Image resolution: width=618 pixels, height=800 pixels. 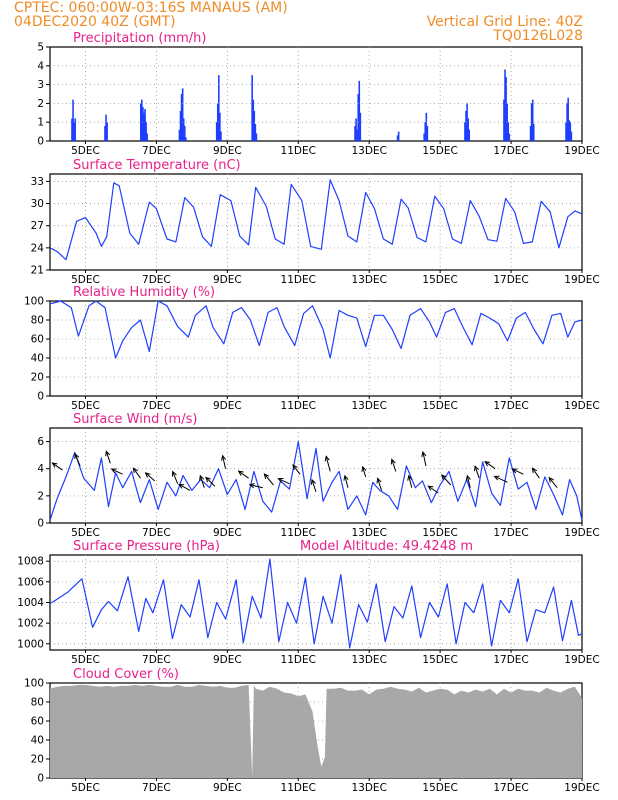 What do you see at coordinates (368, 151) in the screenshot?
I see `x-tick-label: 13DEC` at bounding box center [368, 151].